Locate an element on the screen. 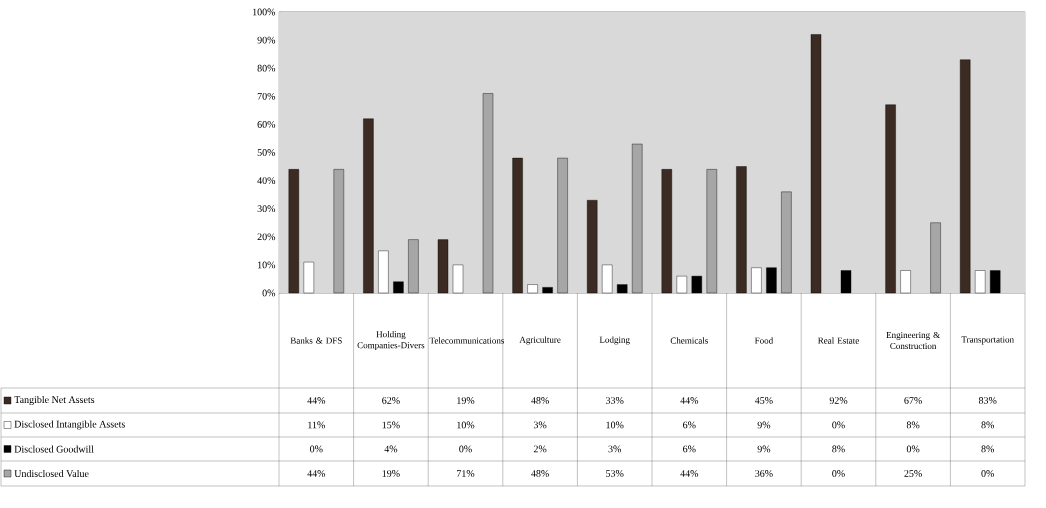 The height and width of the screenshot is (508, 1046). x-tick-label: Engineering & Construction is located at coordinates (913, 340).